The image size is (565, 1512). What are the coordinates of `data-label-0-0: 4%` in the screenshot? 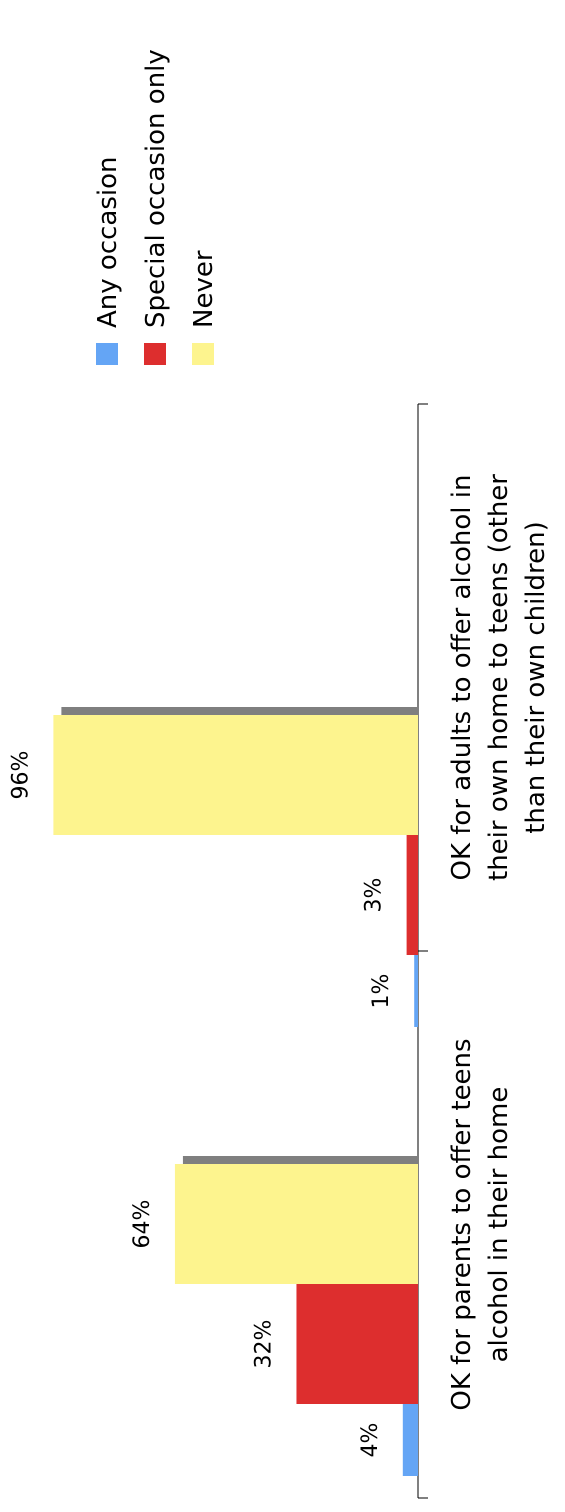 It's located at (370, 1440).